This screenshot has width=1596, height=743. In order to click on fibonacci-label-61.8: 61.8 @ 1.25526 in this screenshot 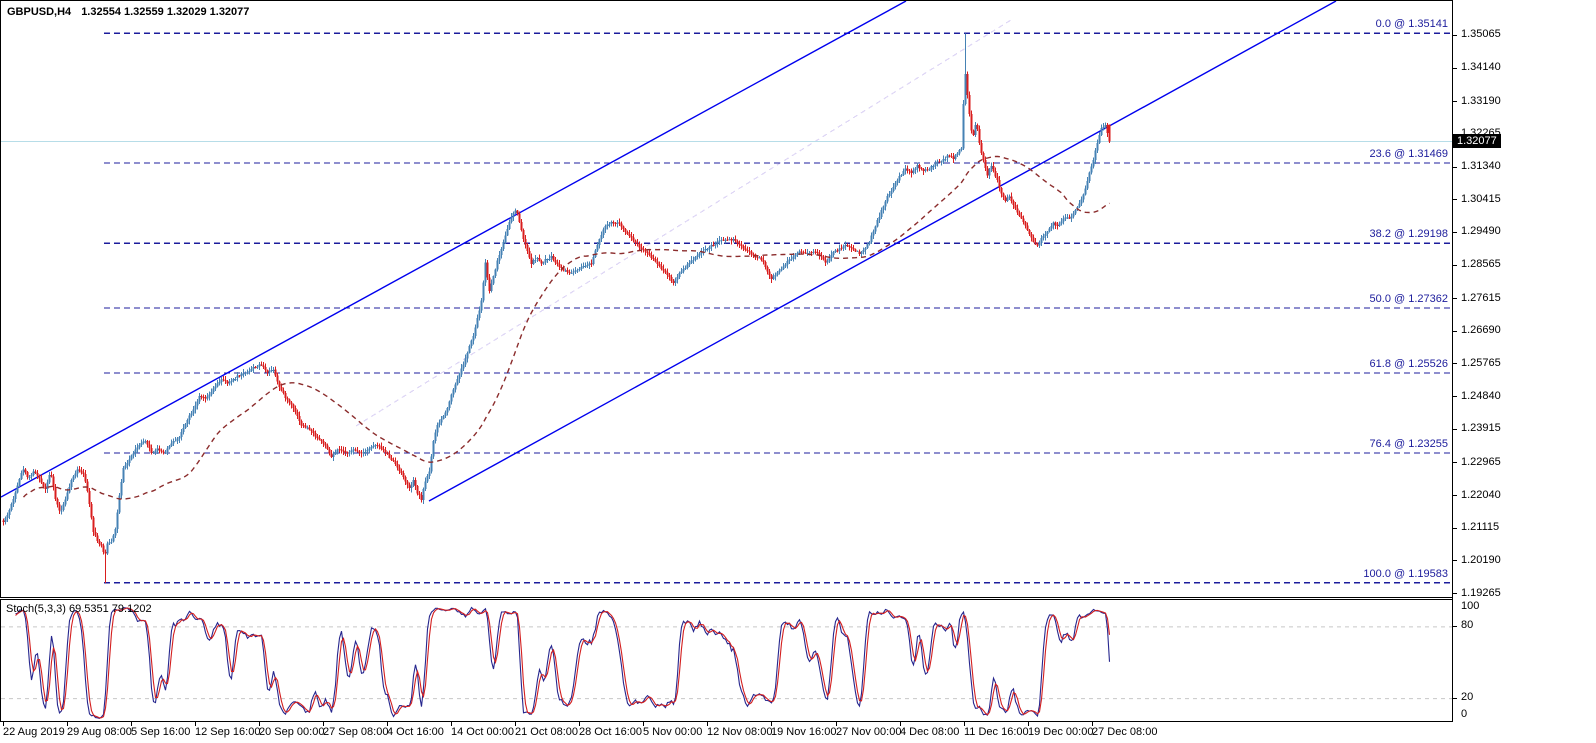, I will do `click(1408, 364)`.